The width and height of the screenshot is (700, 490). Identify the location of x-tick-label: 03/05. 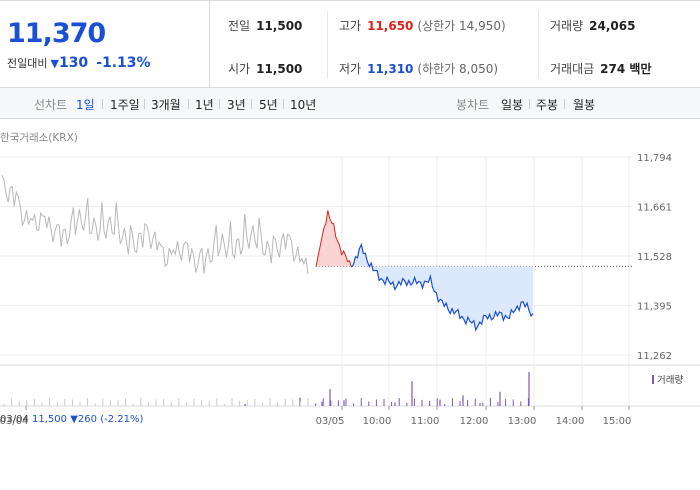
(330, 421).